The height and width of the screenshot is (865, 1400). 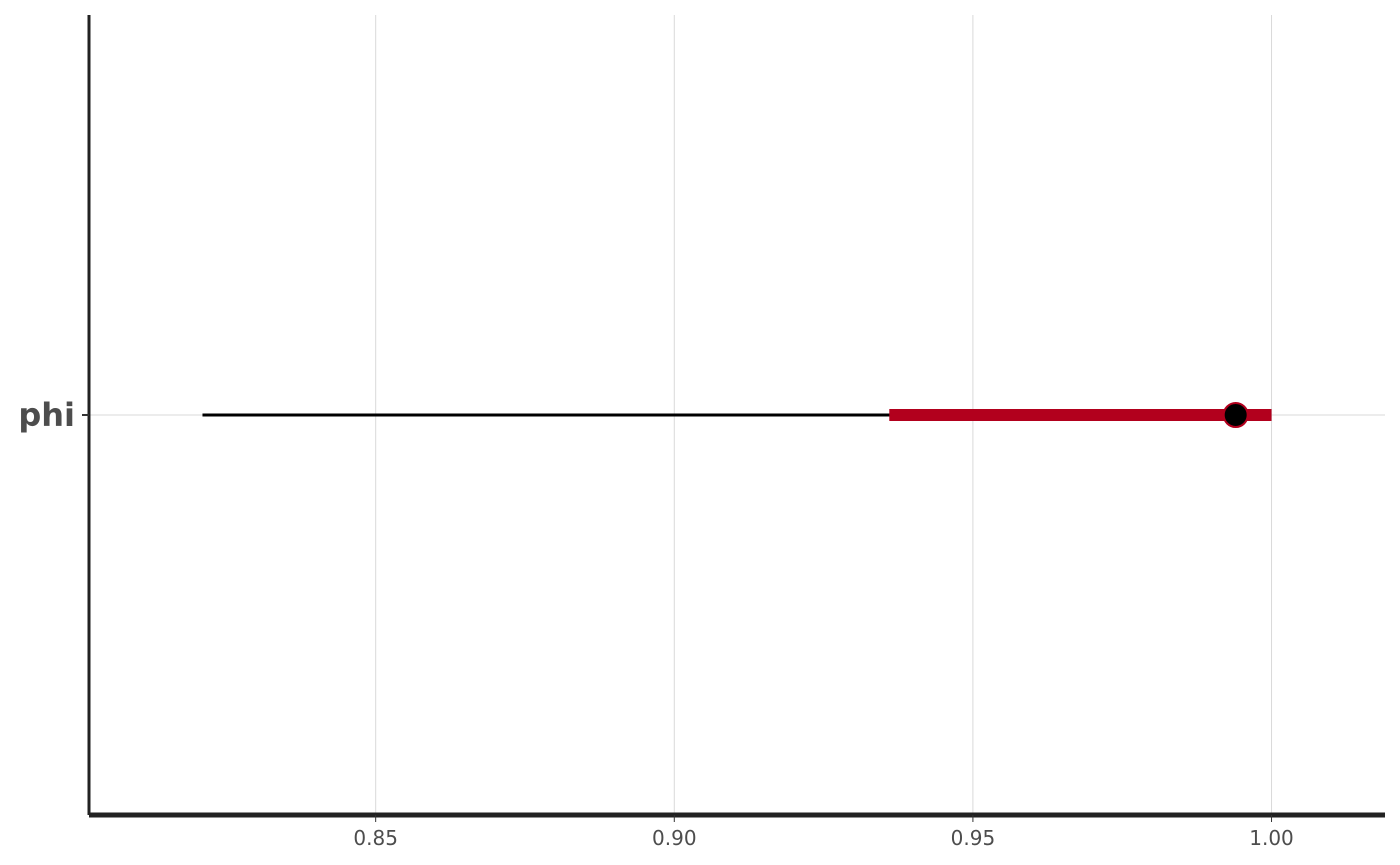 What do you see at coordinates (46, 415) in the screenshot?
I see `parameter-label: phi` at bounding box center [46, 415].